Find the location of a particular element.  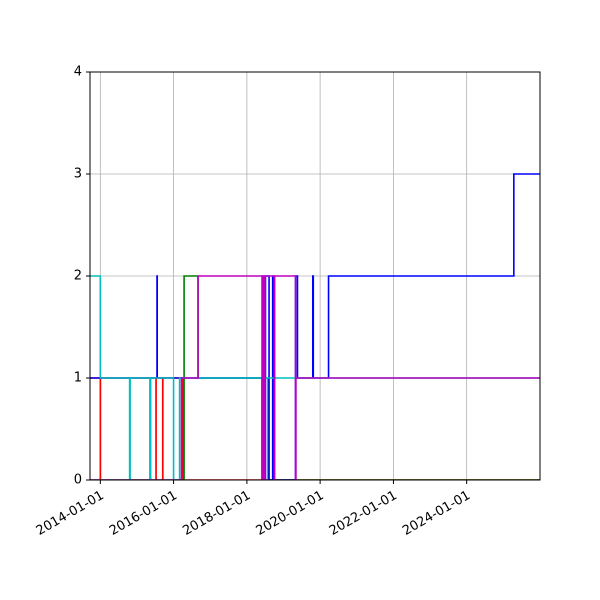

y-tick-label: 2 is located at coordinates (78, 276).